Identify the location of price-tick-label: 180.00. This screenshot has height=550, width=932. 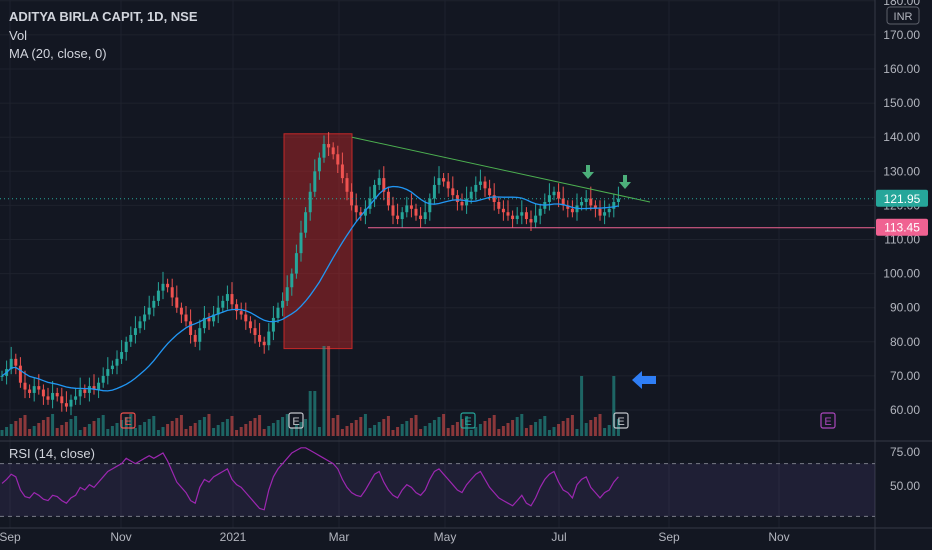
(901, 4).